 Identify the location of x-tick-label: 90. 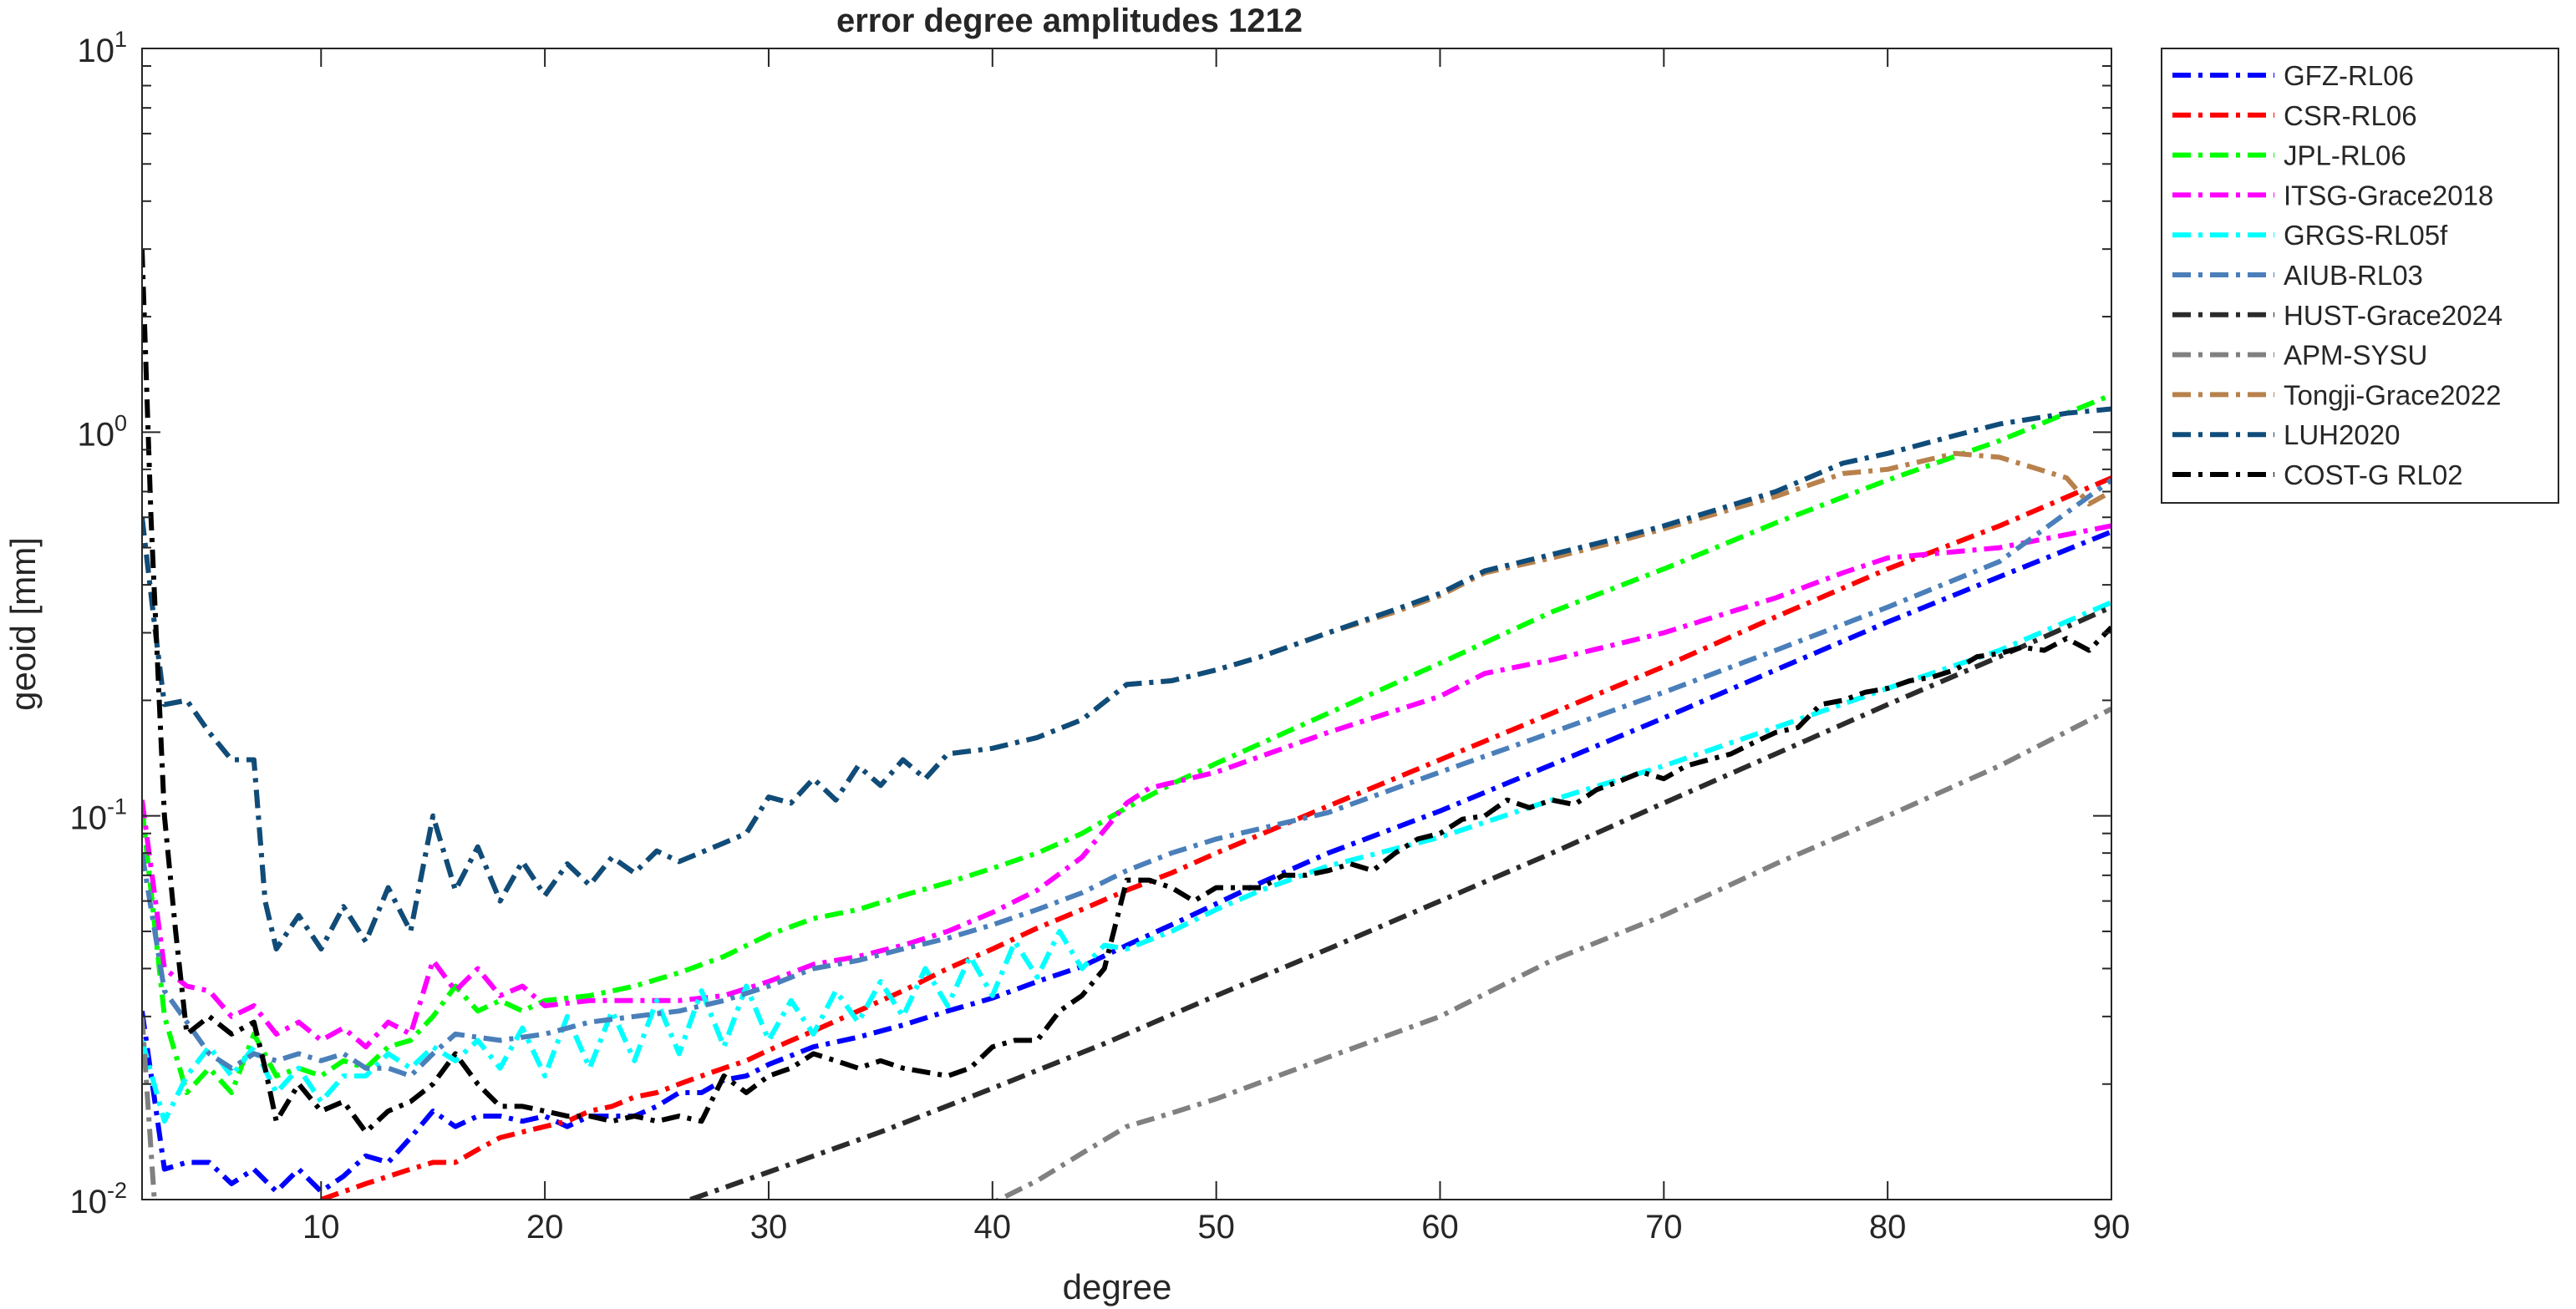
(2112, 1227).